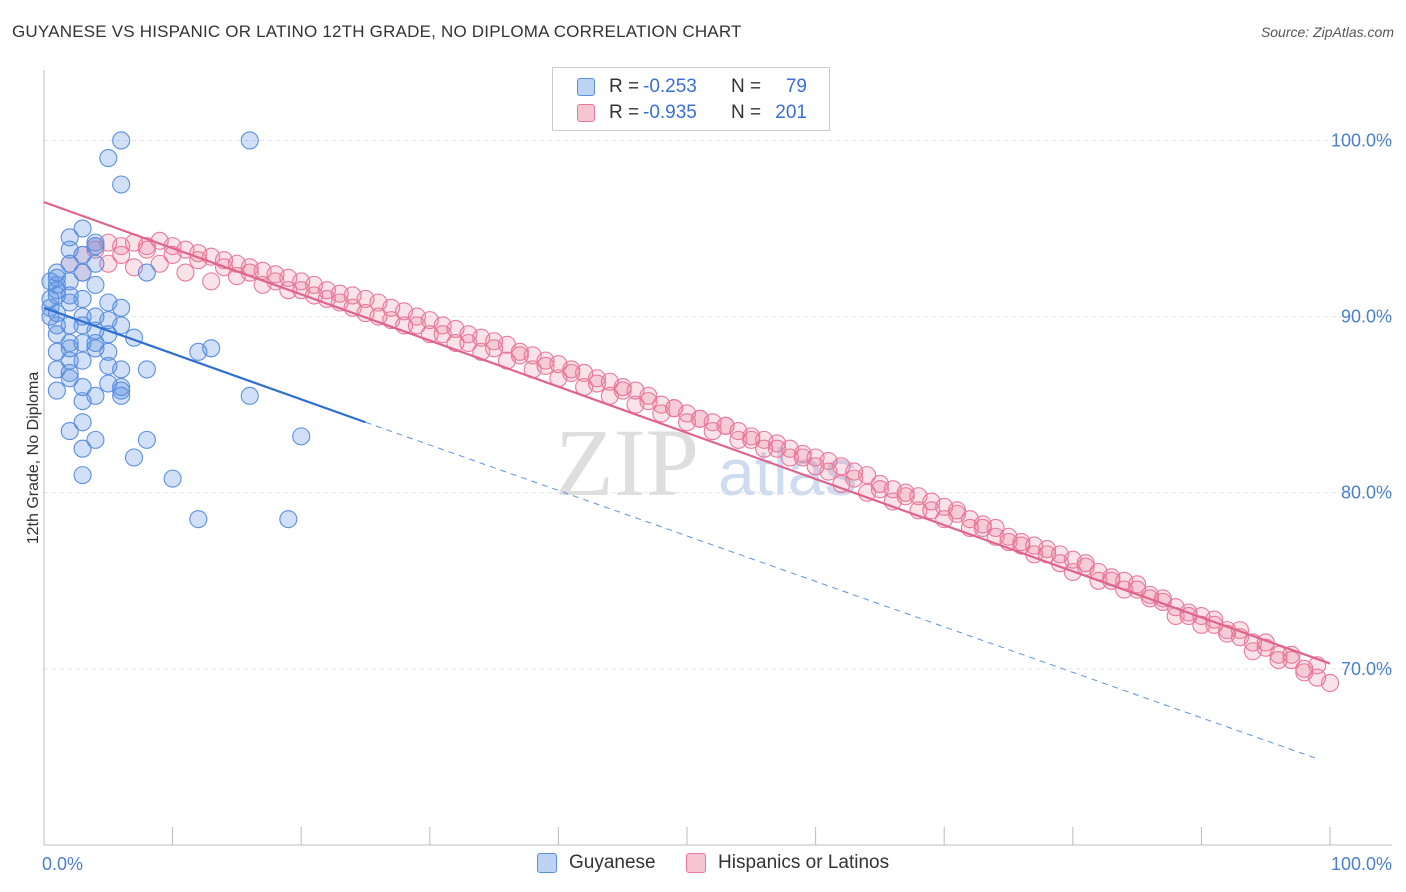 The width and height of the screenshot is (1406, 892). I want to click on legend: R = -0.253 N = 79 R = -0.935 N = 201, so click(691, 99).